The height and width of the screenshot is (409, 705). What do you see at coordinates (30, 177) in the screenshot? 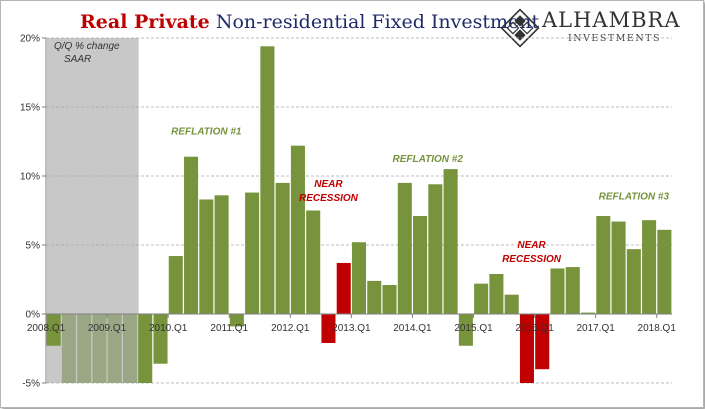
I see `y-tick-label: 10%` at bounding box center [30, 177].